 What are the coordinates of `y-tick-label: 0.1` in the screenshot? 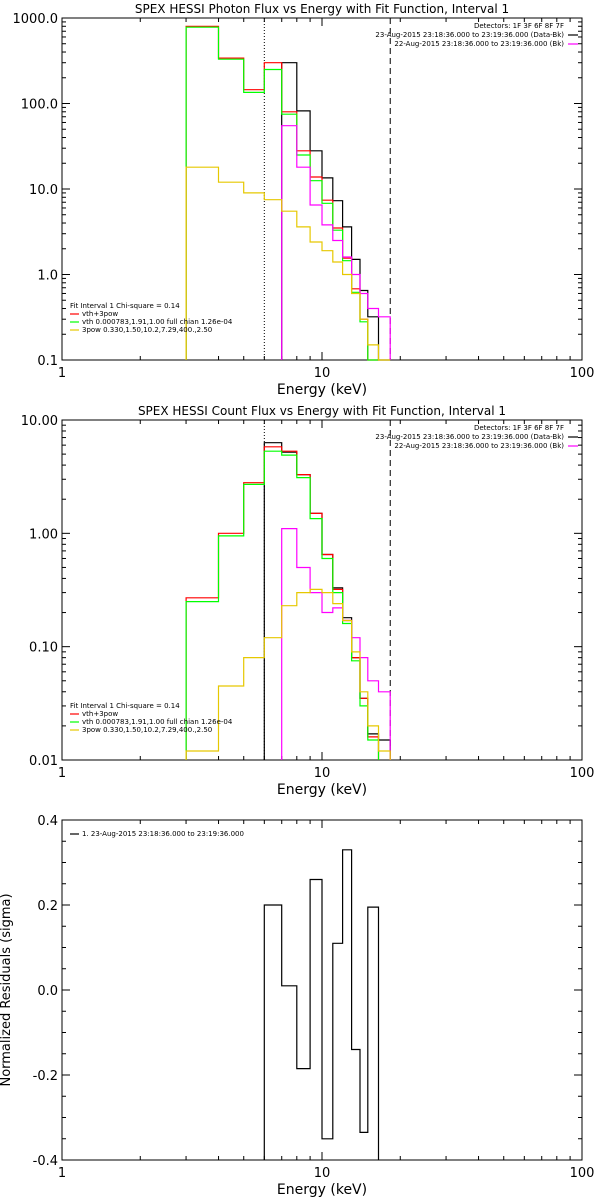 It's located at (47, 361).